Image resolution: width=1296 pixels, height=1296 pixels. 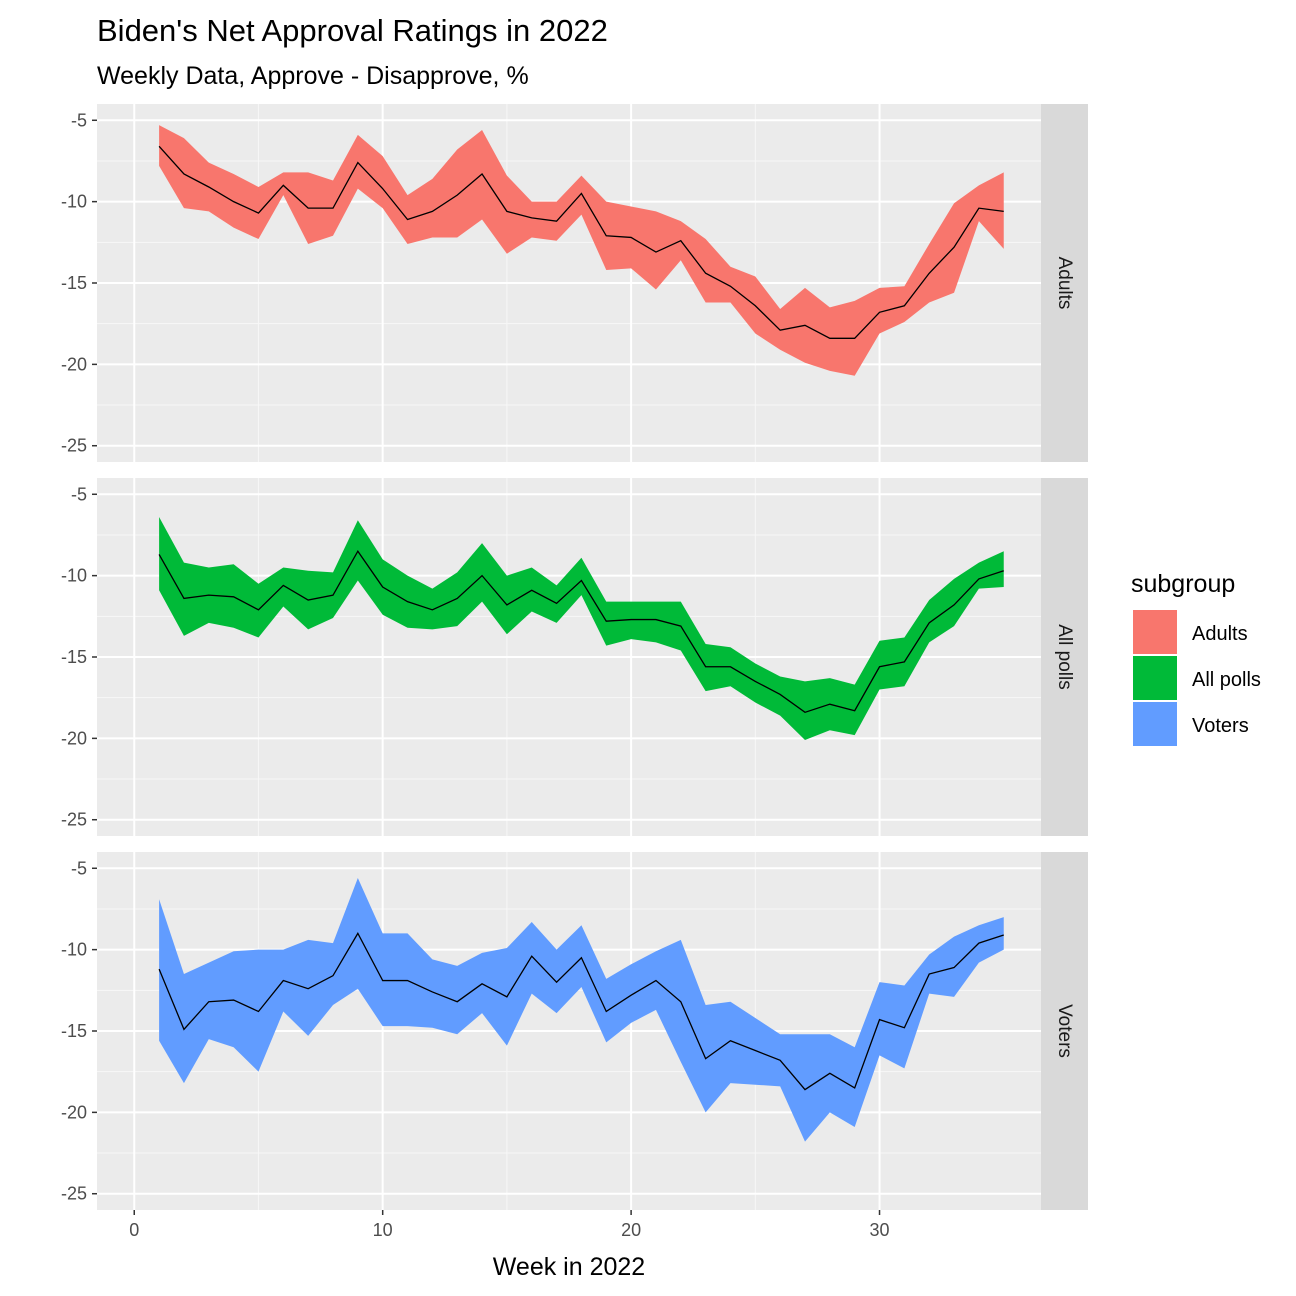 What do you see at coordinates (134, 1230) in the screenshot?
I see `x-tick-label: 0` at bounding box center [134, 1230].